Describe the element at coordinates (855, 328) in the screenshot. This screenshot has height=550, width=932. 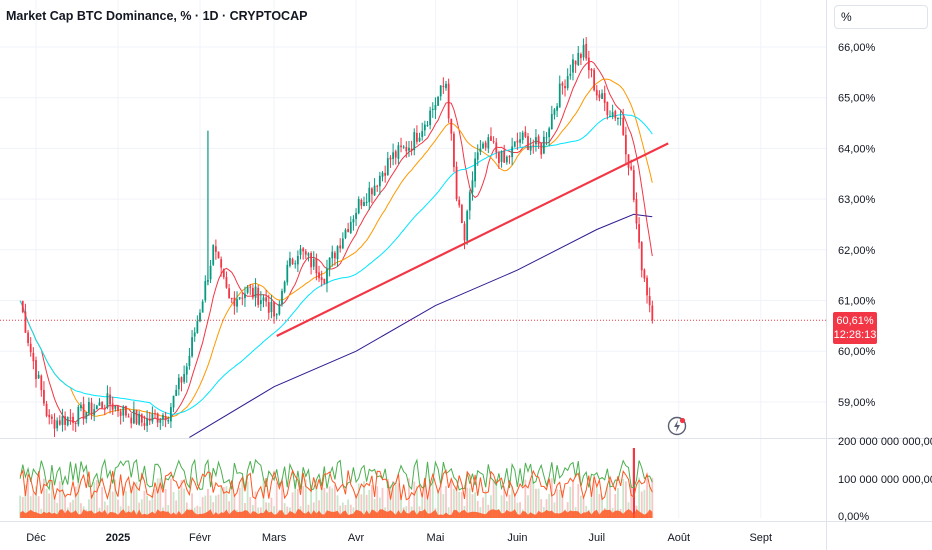
I see `last-price-badge: 60,61% 12:28:13` at that location.